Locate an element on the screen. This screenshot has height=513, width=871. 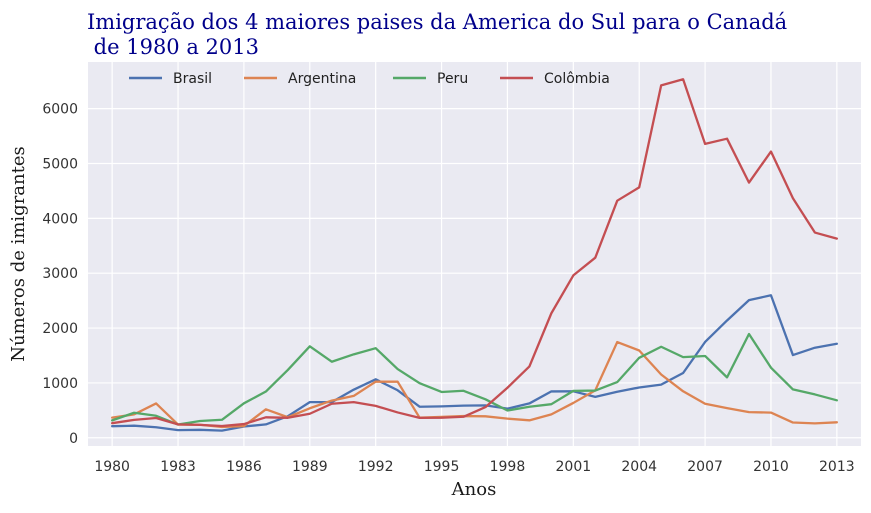
y-tick-label: 2000 is located at coordinates (60, 329).